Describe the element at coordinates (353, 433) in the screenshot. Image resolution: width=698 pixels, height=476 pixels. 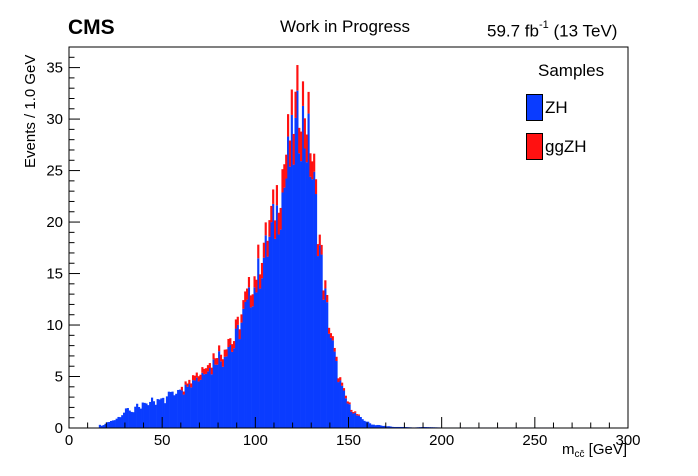
I see `x-axis: 0 50 100 150 200 250 300` at that location.